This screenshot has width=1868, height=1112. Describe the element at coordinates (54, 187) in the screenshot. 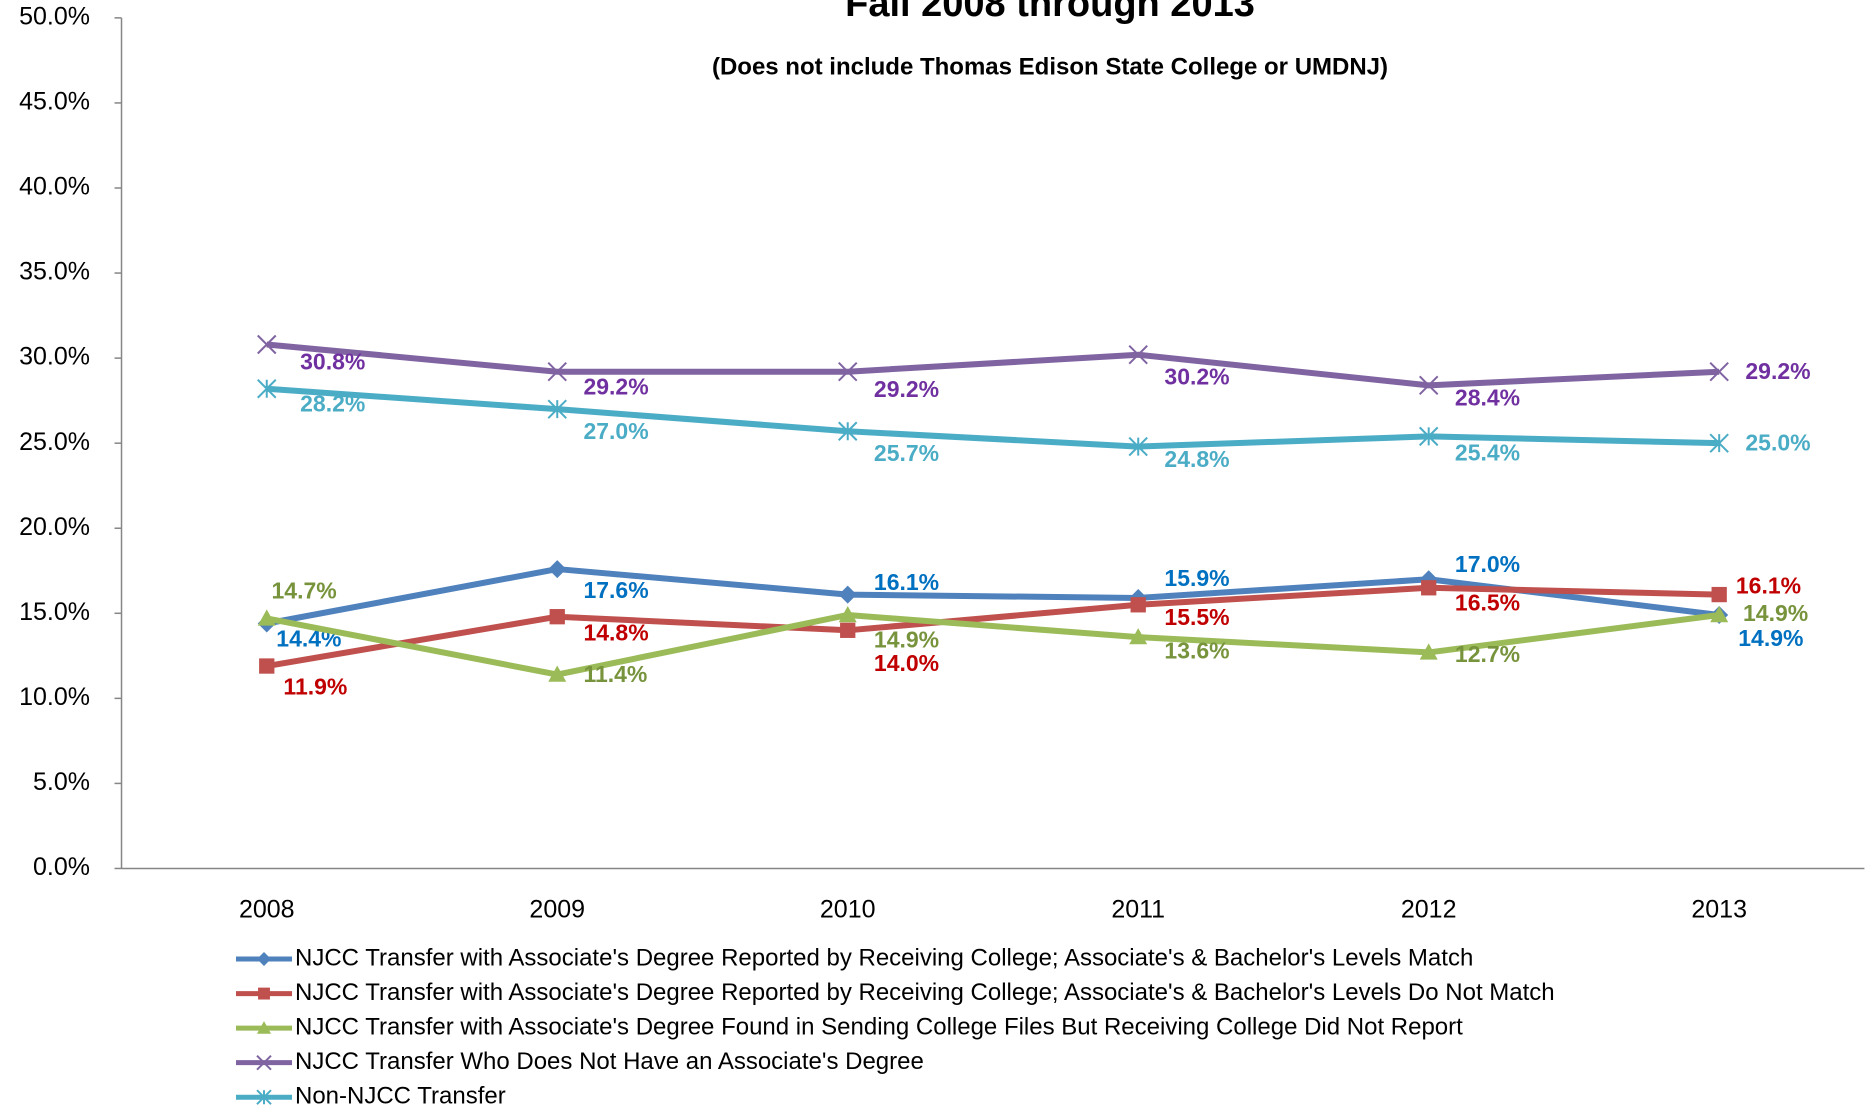

I see `y-tick-label: 40.0%` at that location.